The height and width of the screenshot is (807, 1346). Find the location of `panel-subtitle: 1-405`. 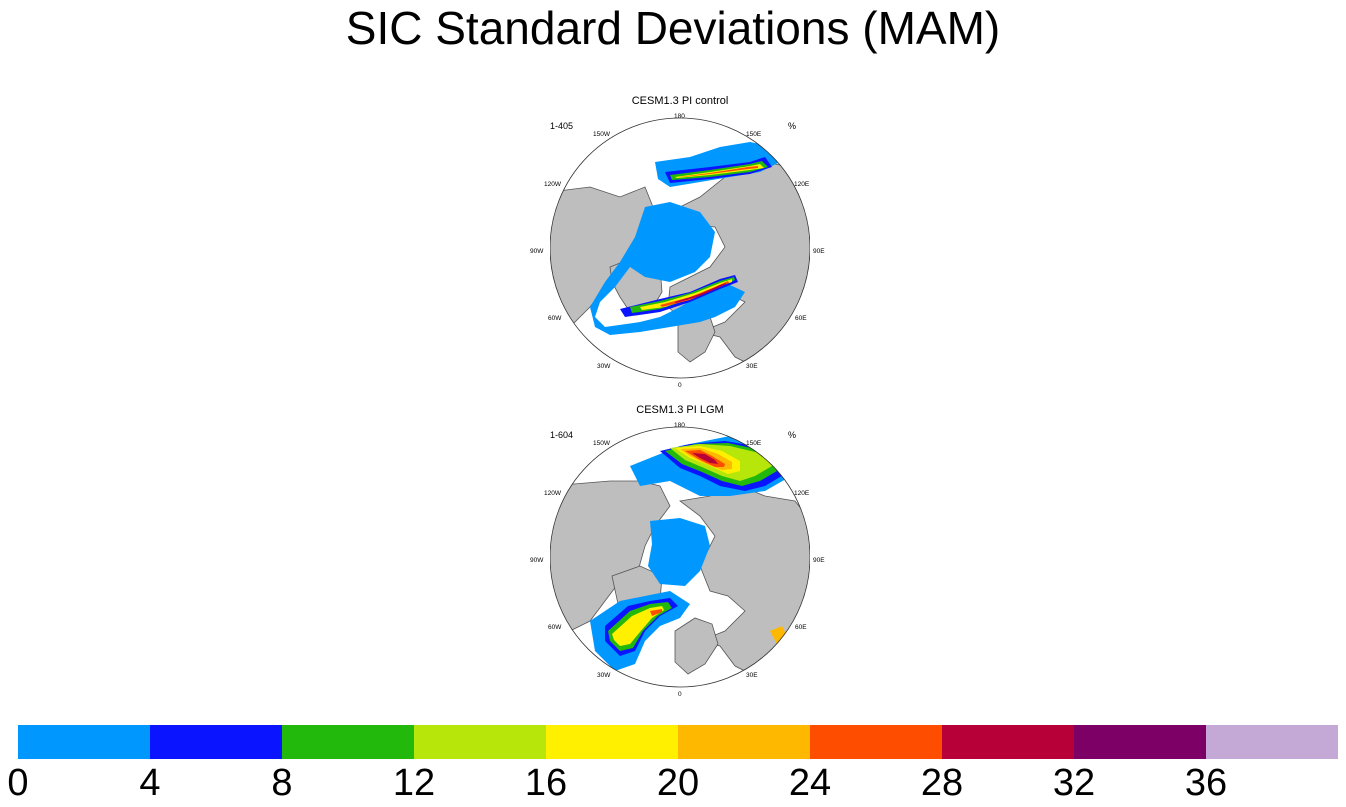

panel-subtitle: 1-405 is located at coordinates (562, 126).